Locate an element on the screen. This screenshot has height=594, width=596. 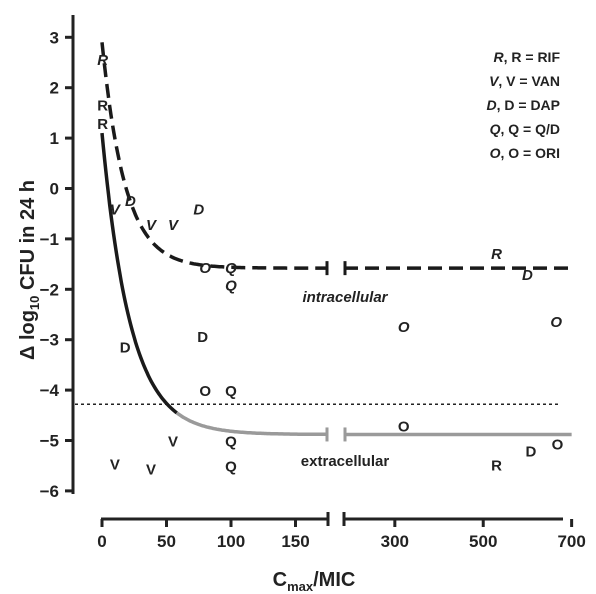
intracellular-curve is located at coordinates (214, 156).